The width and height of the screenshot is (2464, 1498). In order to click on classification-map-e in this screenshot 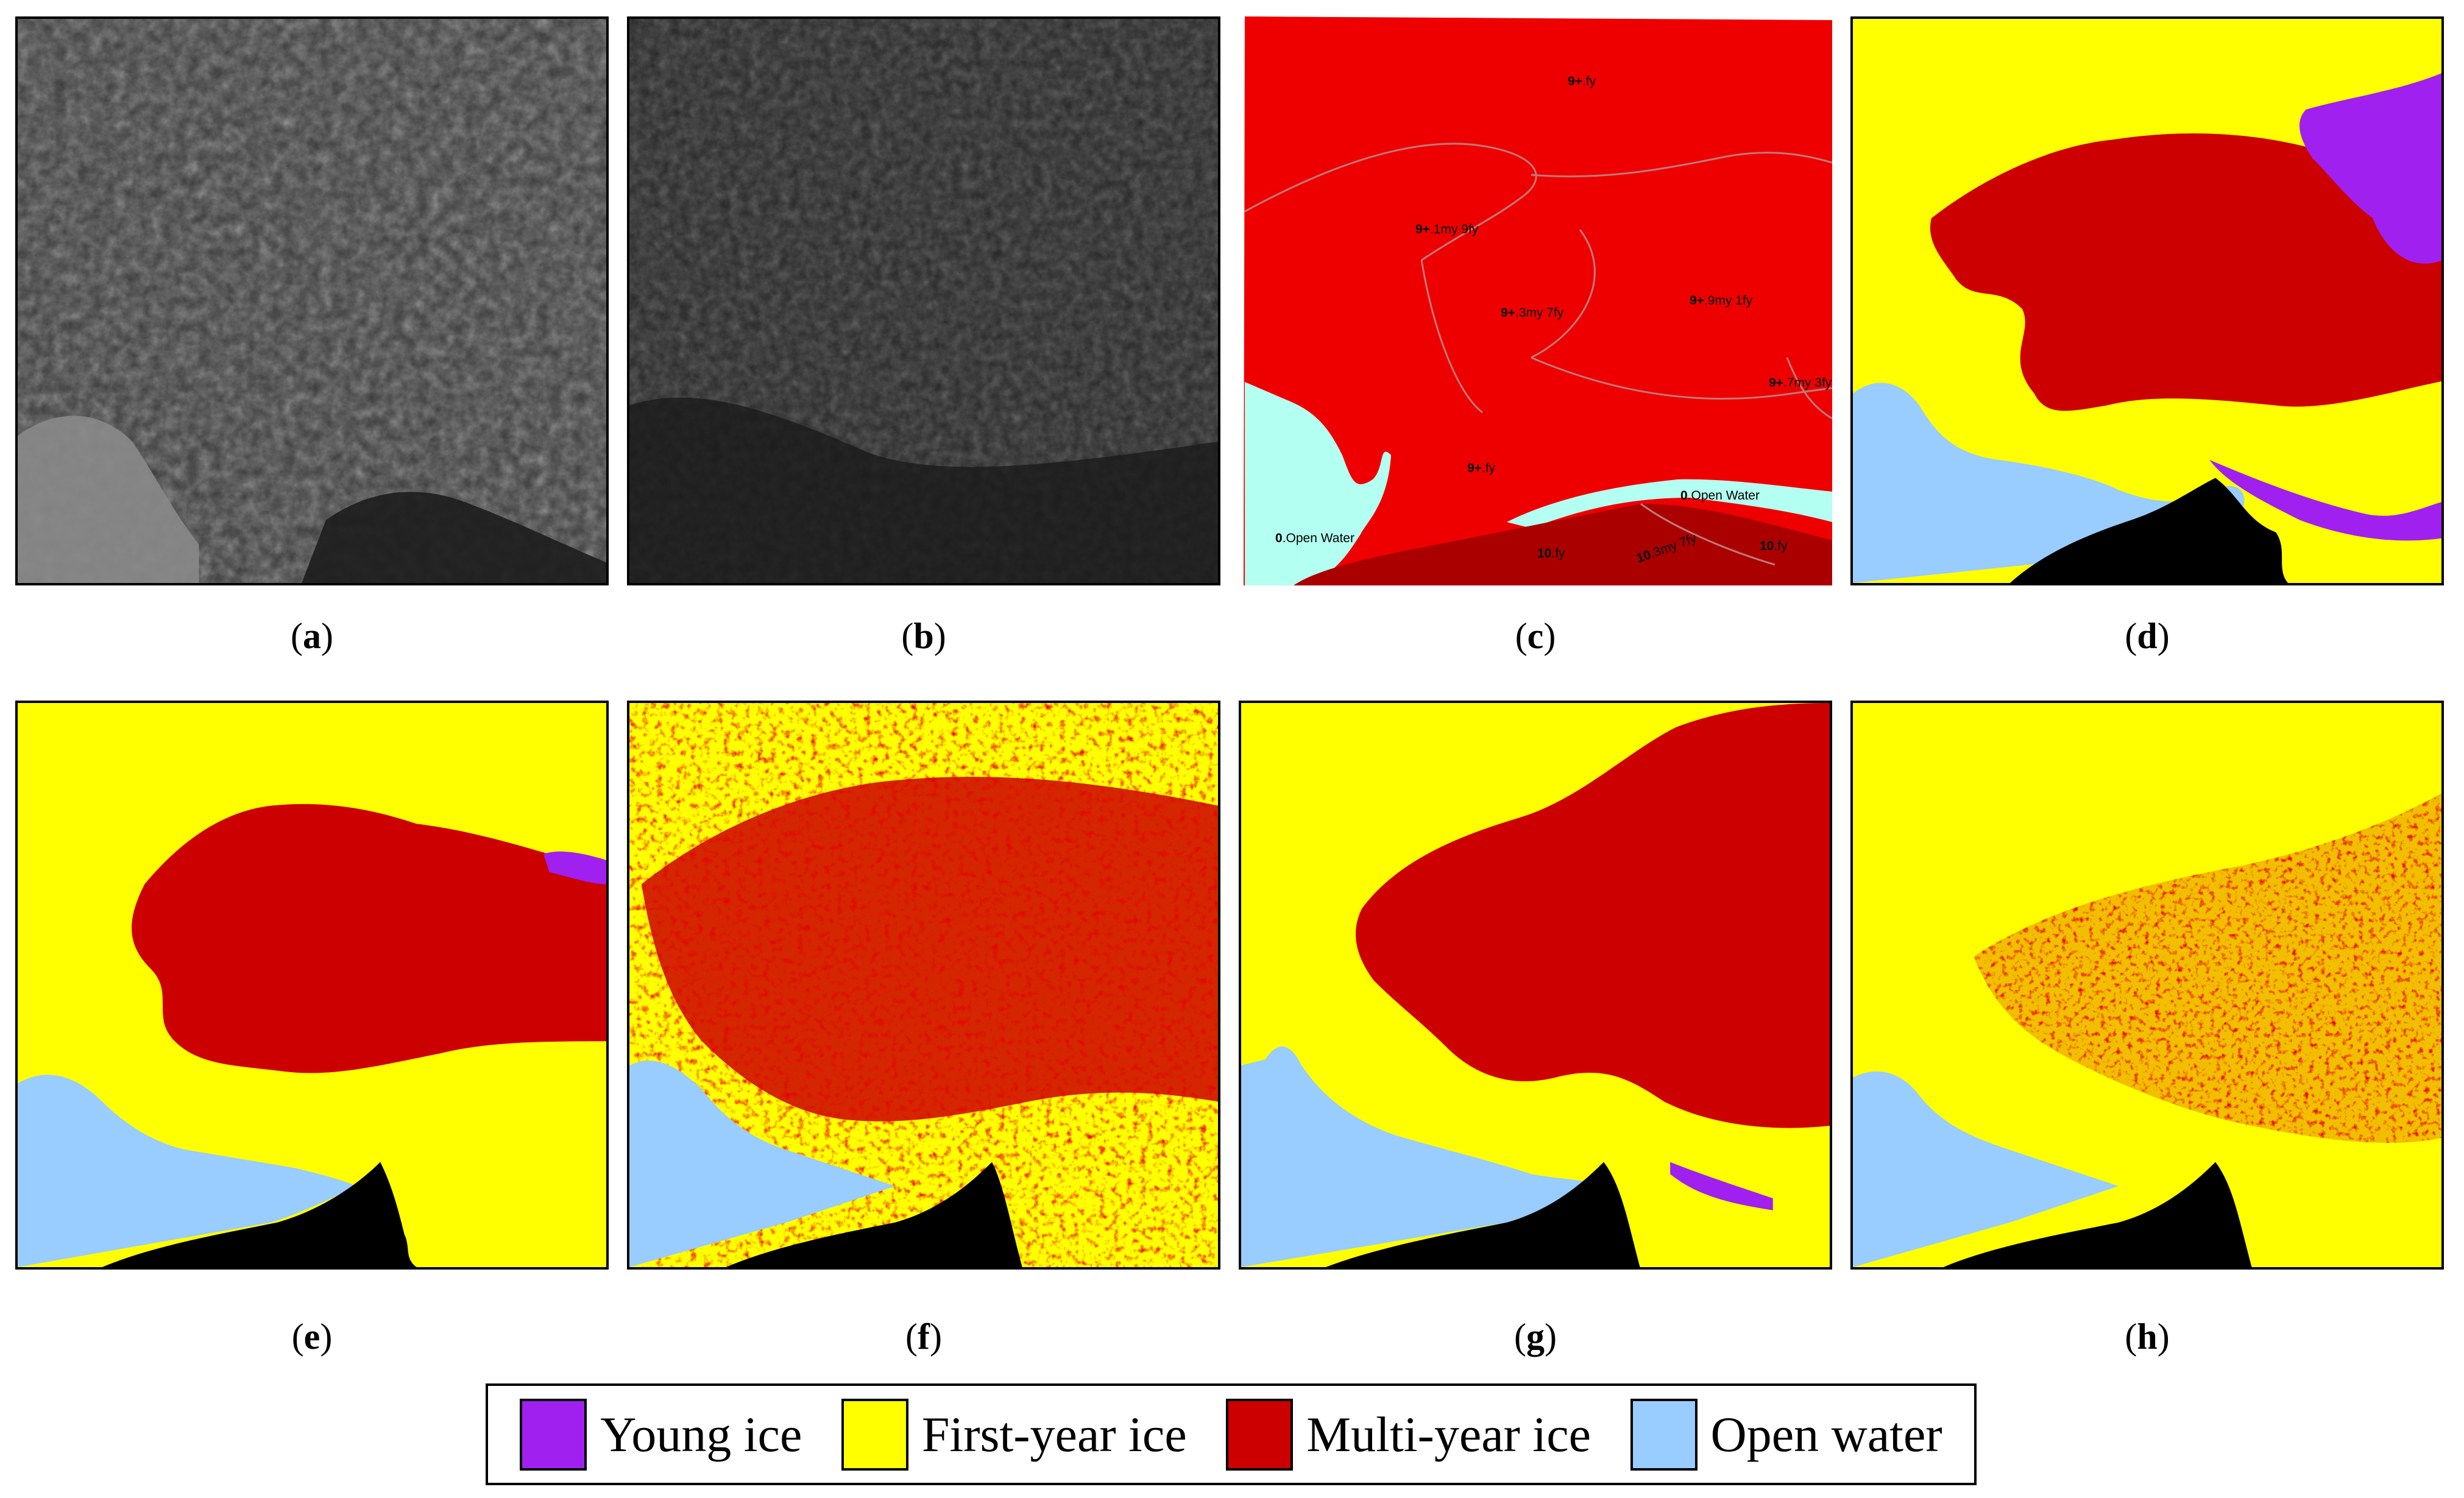, I will do `click(312, 985)`.